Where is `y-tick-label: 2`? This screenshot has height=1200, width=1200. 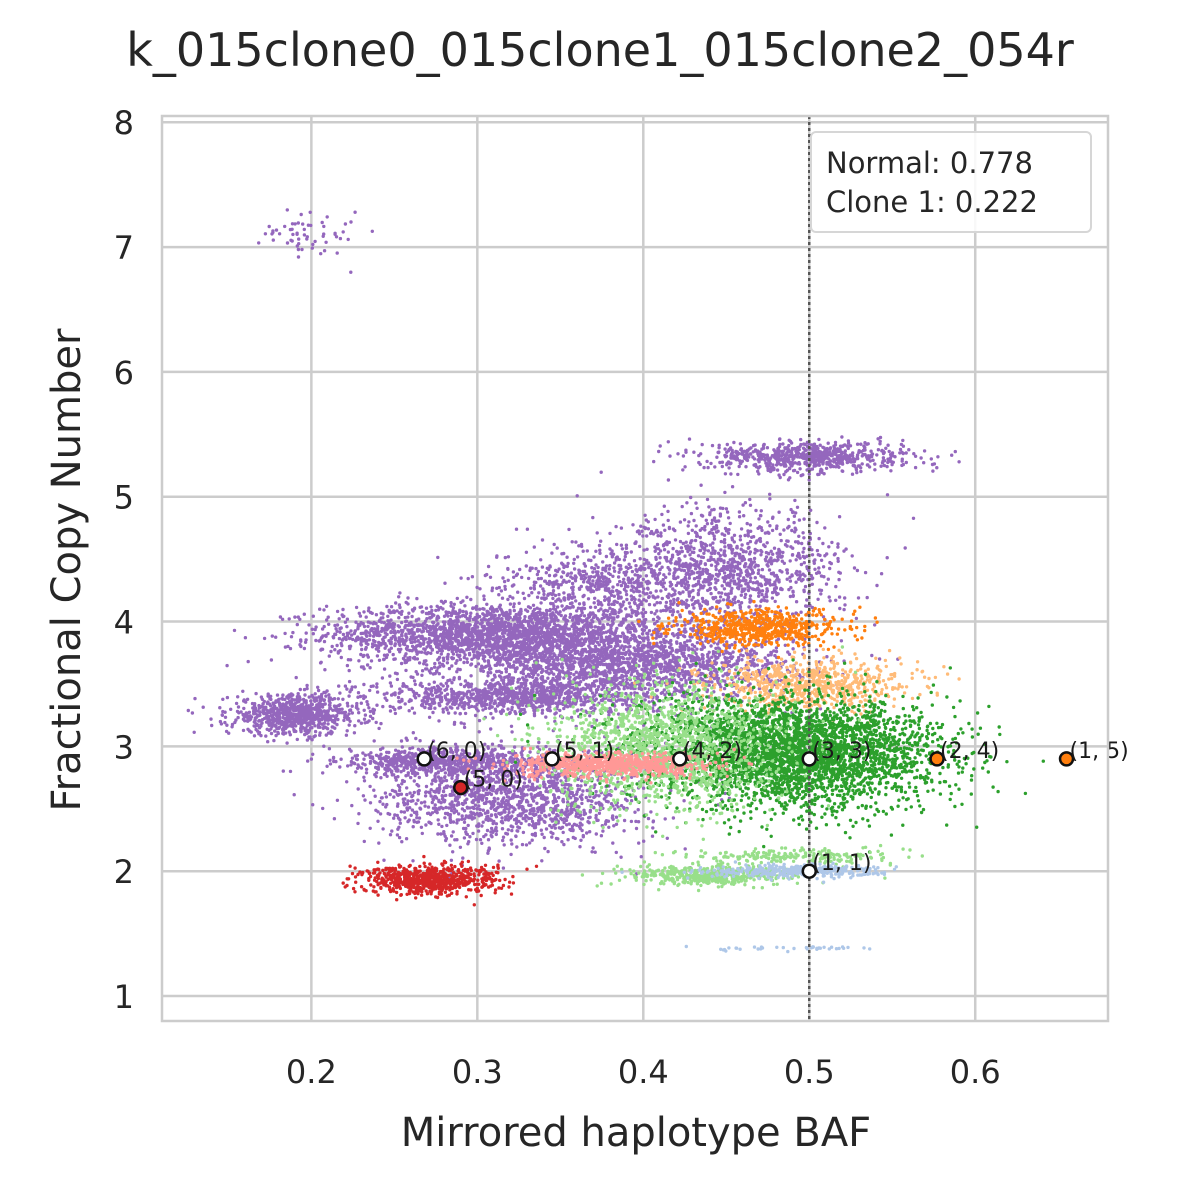 y-tick-label: 2 is located at coordinates (124, 872).